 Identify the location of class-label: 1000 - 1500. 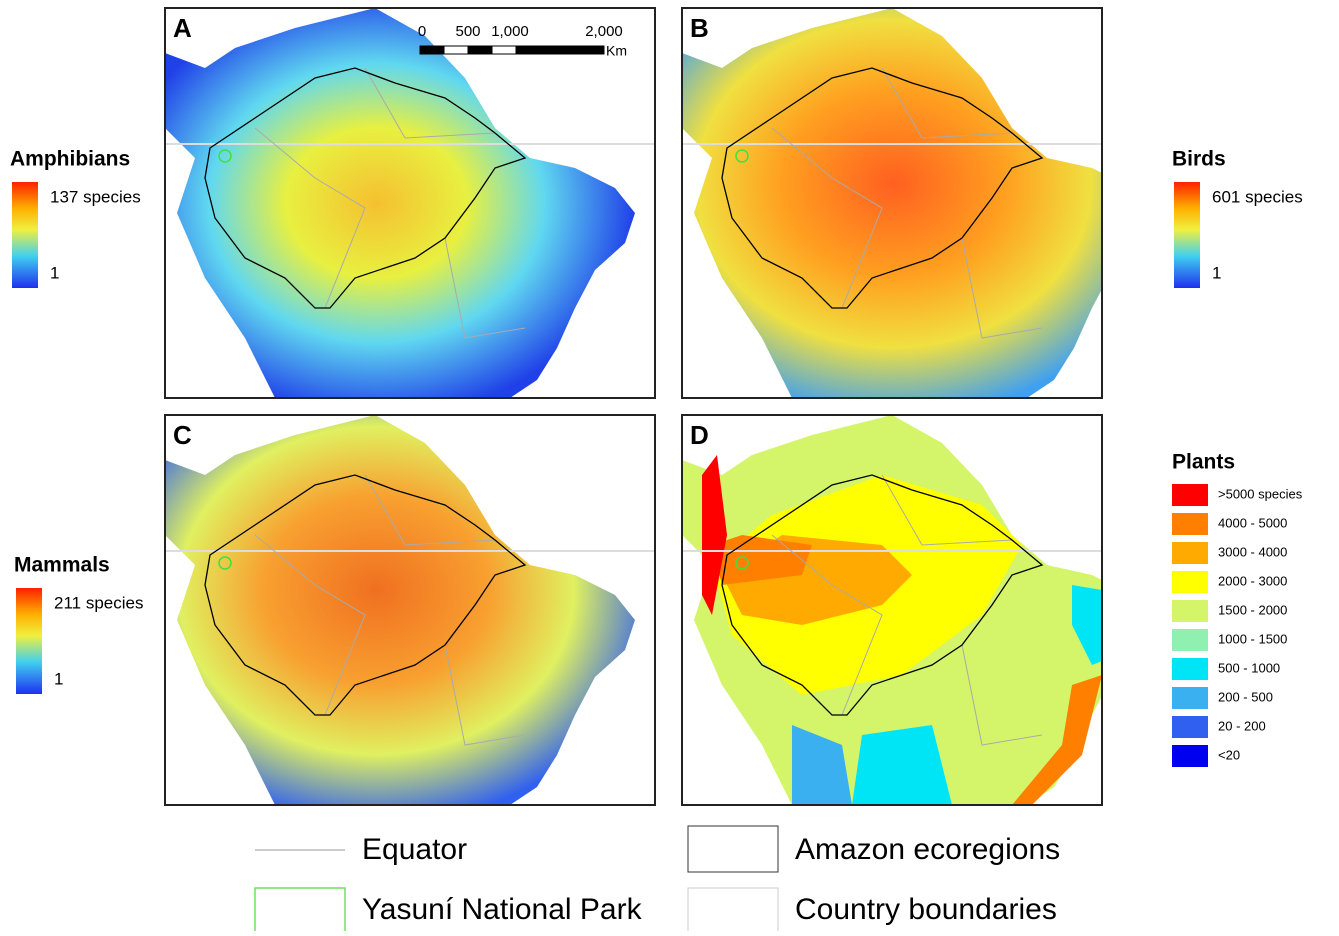
(1252, 638).